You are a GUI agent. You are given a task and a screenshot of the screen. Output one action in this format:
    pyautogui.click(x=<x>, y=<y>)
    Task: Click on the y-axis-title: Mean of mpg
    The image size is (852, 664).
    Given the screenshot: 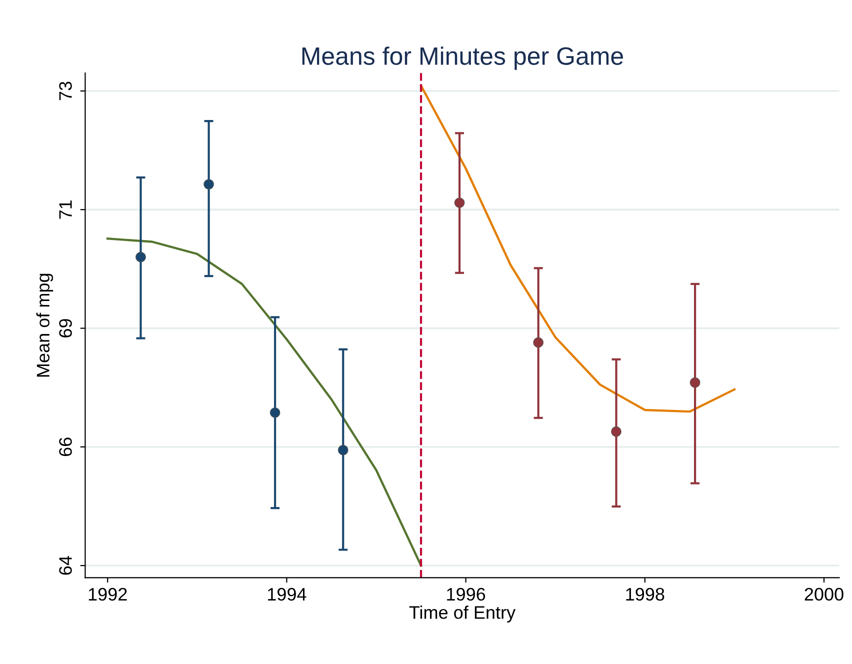 What is the action you would take?
    pyautogui.click(x=45, y=325)
    